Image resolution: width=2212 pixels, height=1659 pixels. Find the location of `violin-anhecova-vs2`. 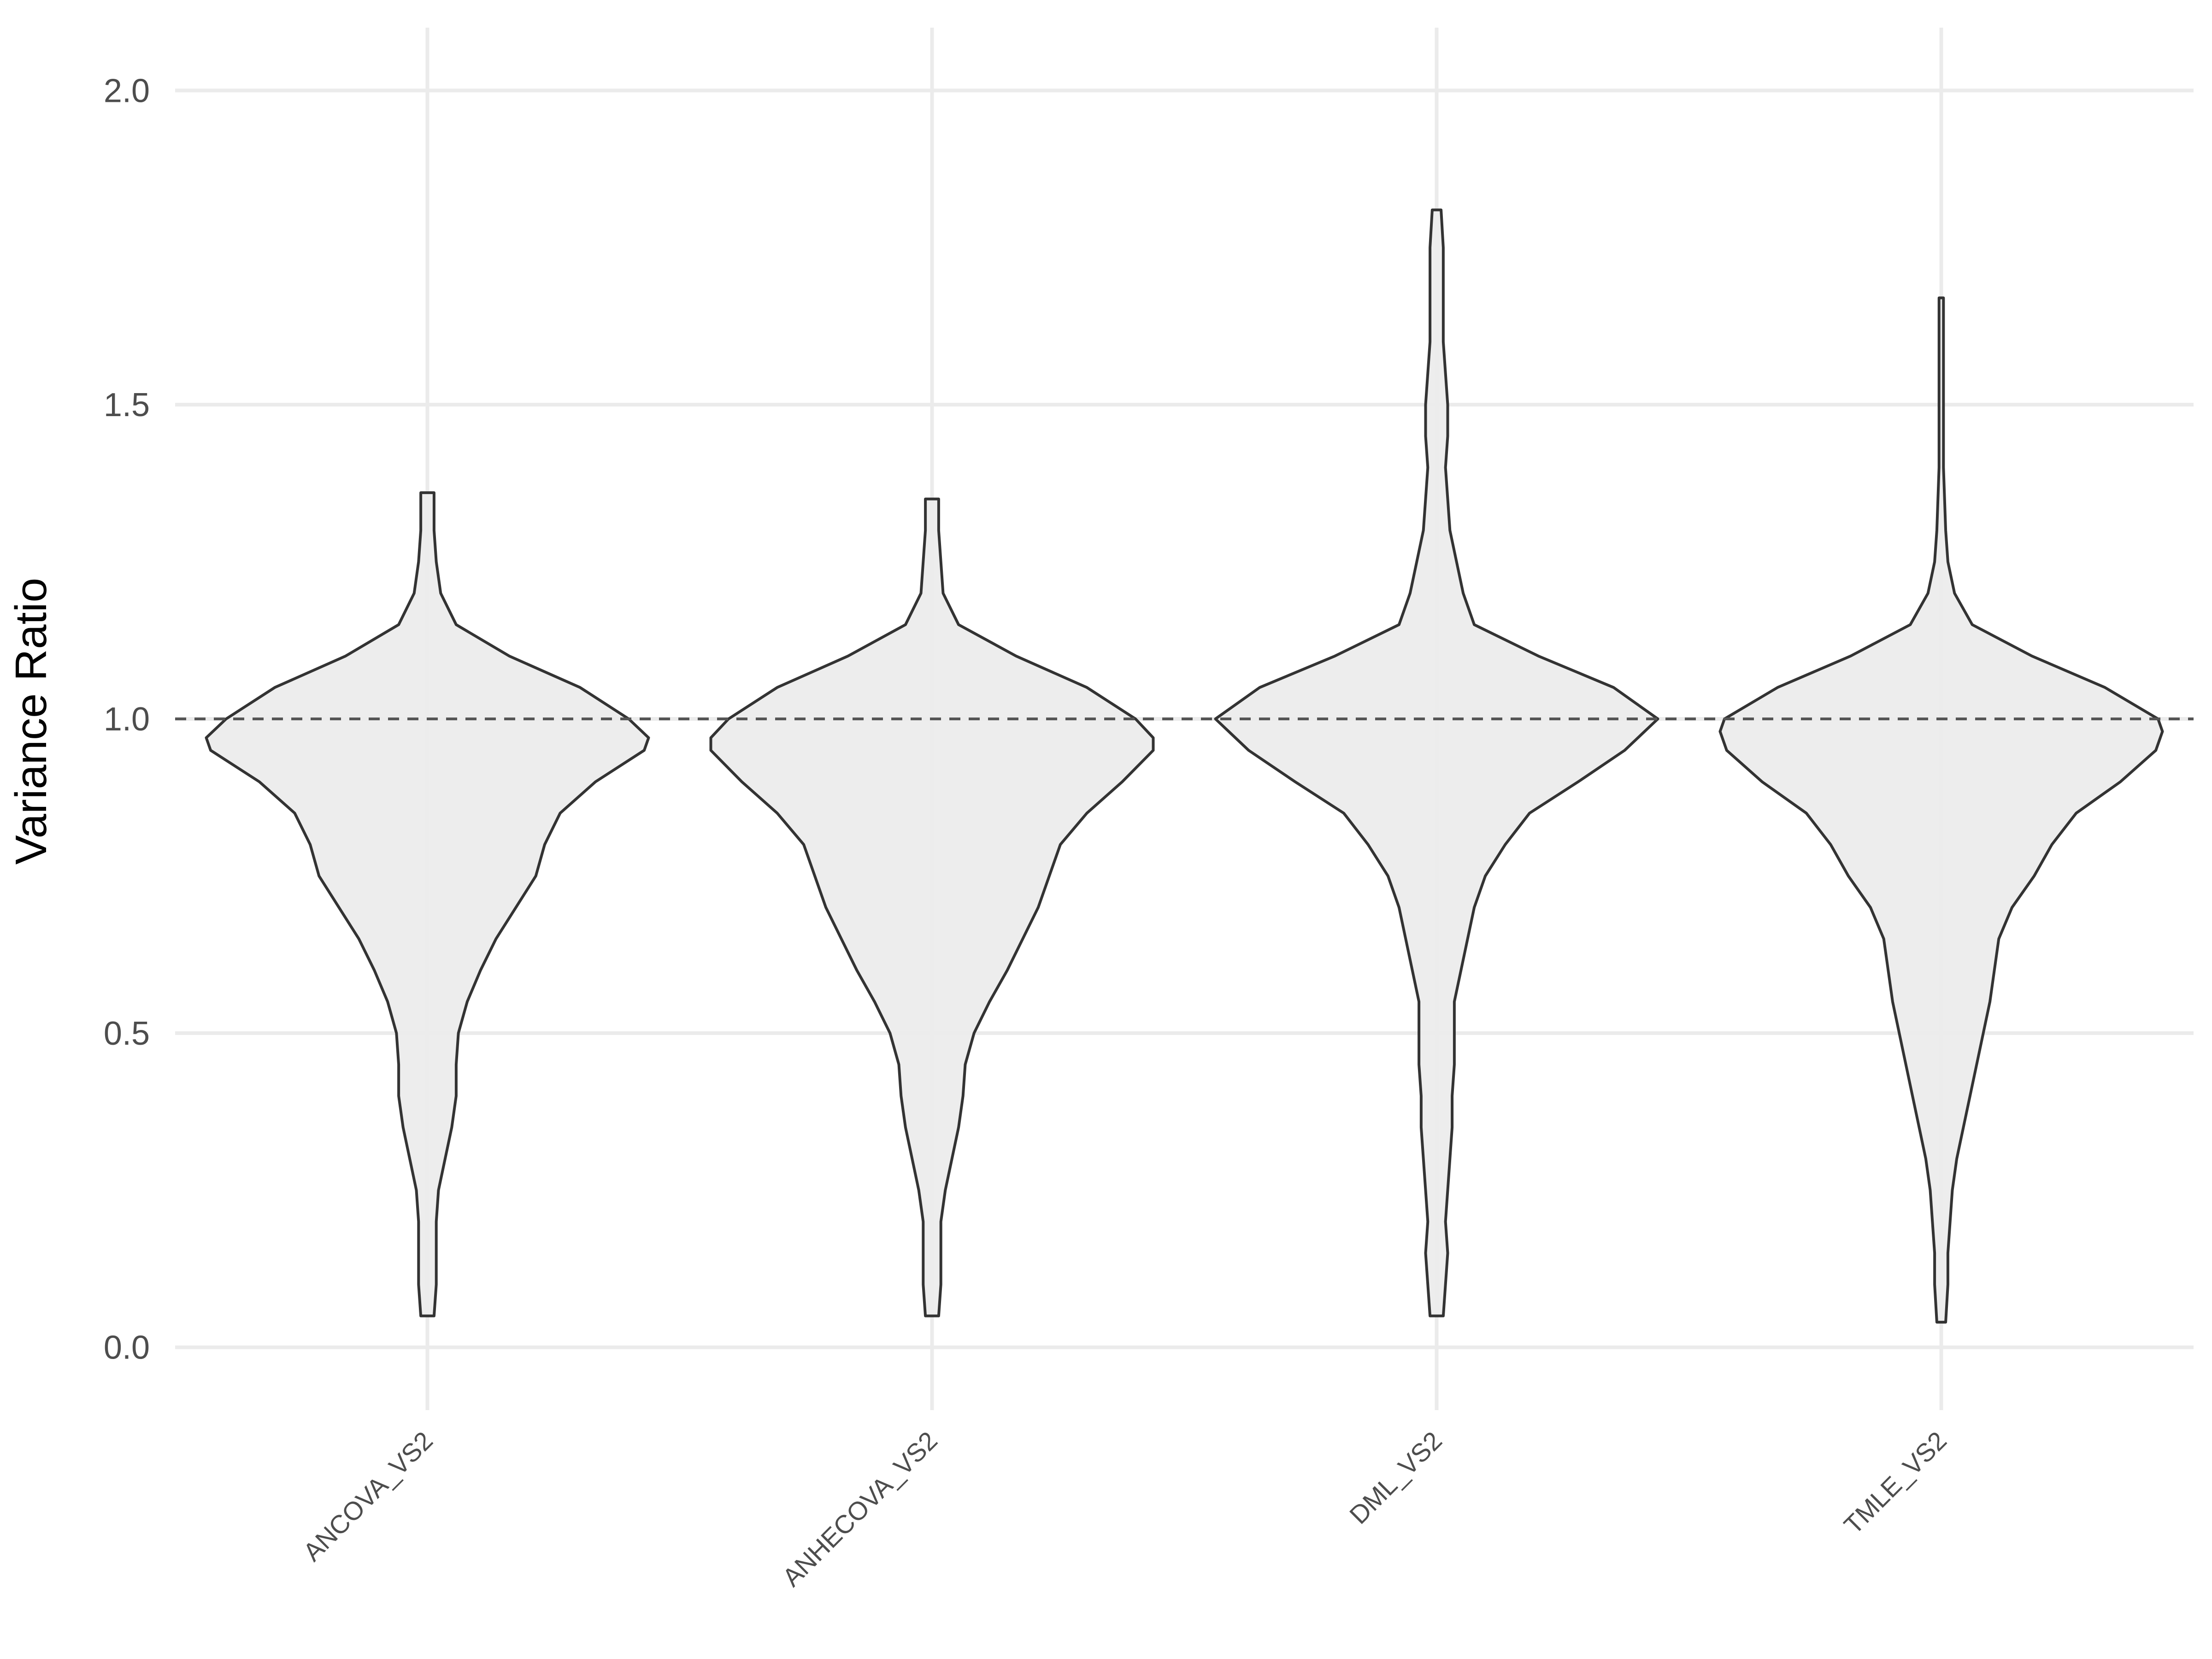

violin-anhecova-vs2 is located at coordinates (932, 907).